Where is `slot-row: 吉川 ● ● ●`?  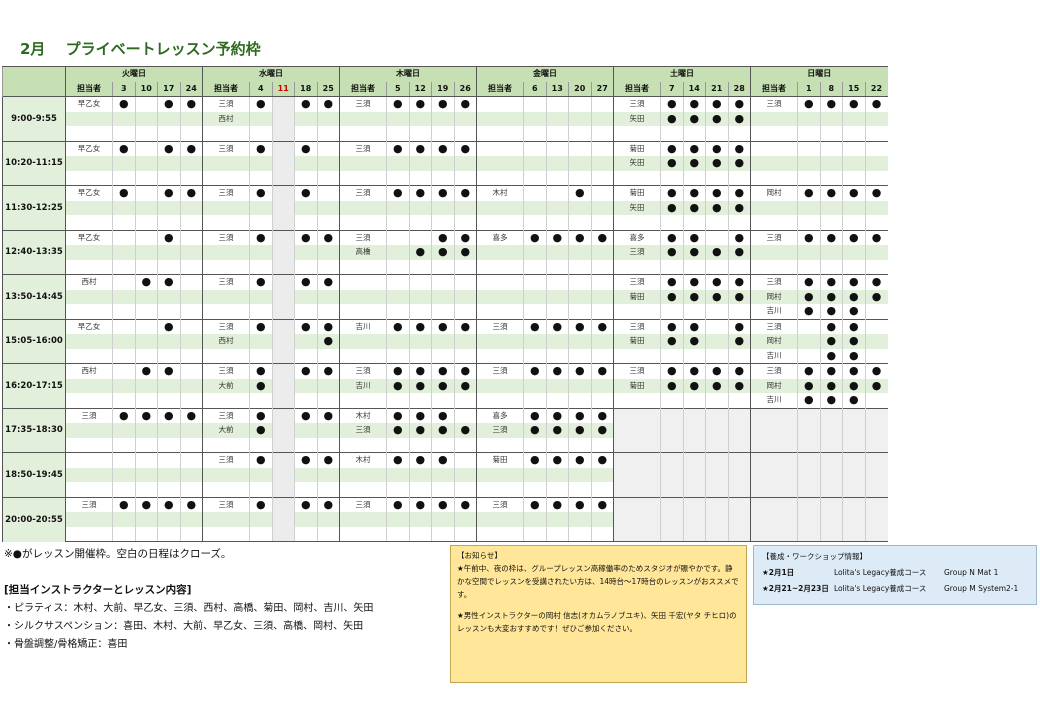 slot-row: 吉川 ● ● ● is located at coordinates (445, 400).